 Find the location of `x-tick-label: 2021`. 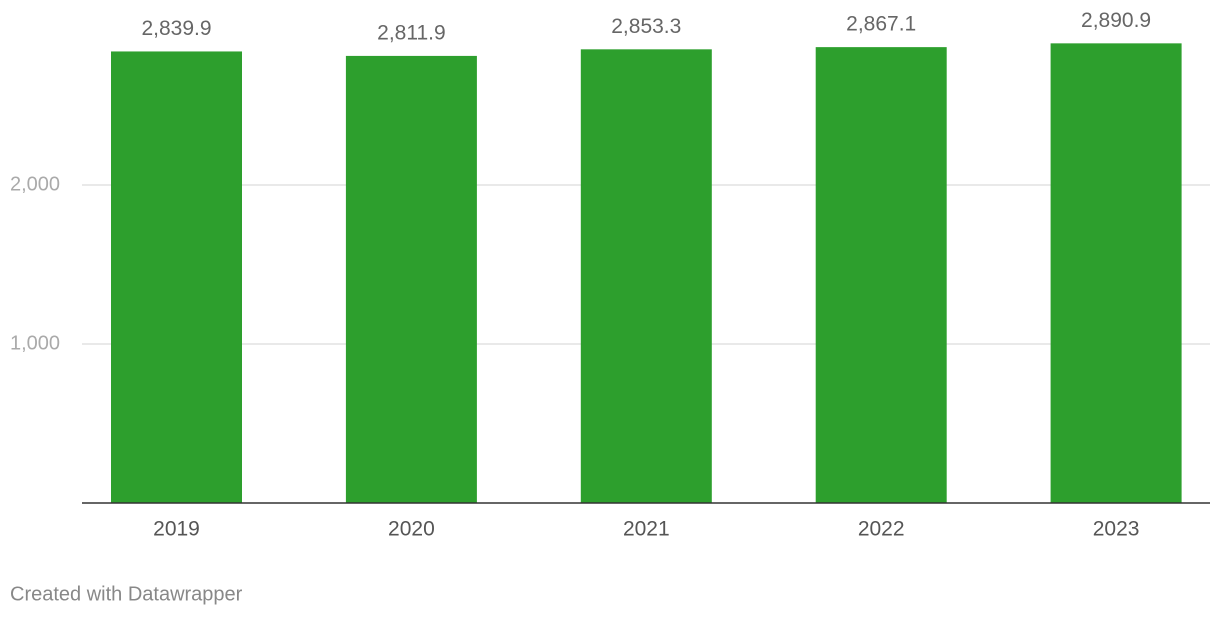

x-tick-label: 2021 is located at coordinates (646, 529).